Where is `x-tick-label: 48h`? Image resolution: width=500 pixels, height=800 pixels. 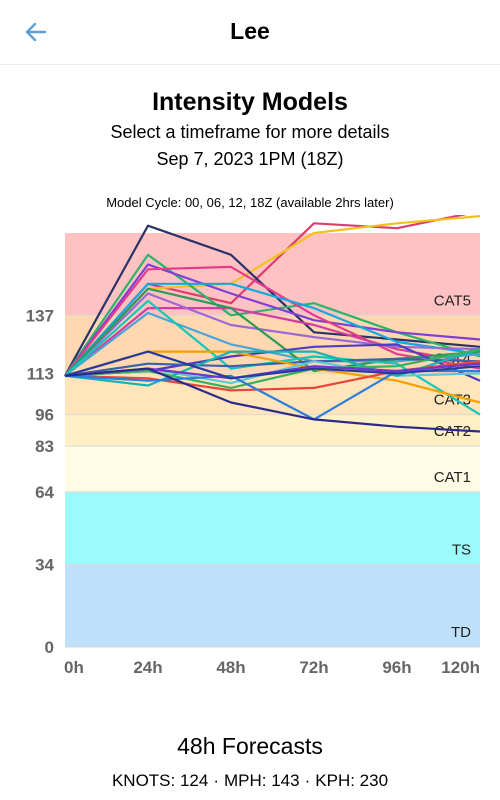 x-tick-label: 48h is located at coordinates (230, 667).